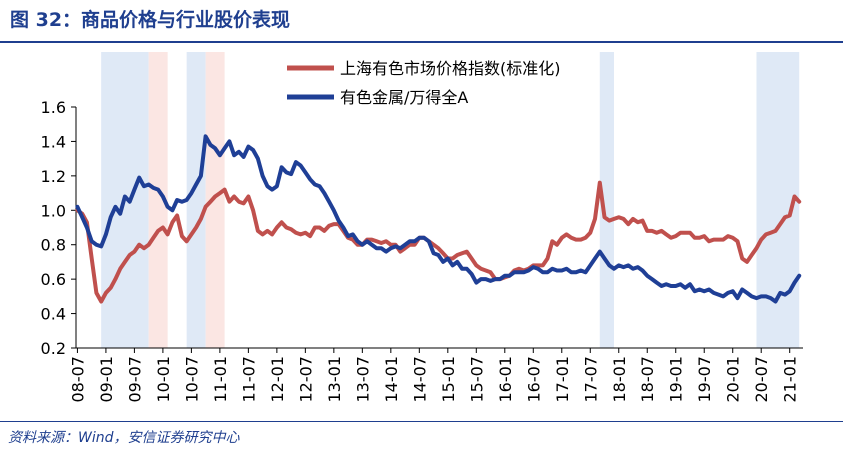 The height and width of the screenshot is (453, 843). Describe the element at coordinates (106, 379) in the screenshot. I see `x-tick-label-1: 09-01` at that location.